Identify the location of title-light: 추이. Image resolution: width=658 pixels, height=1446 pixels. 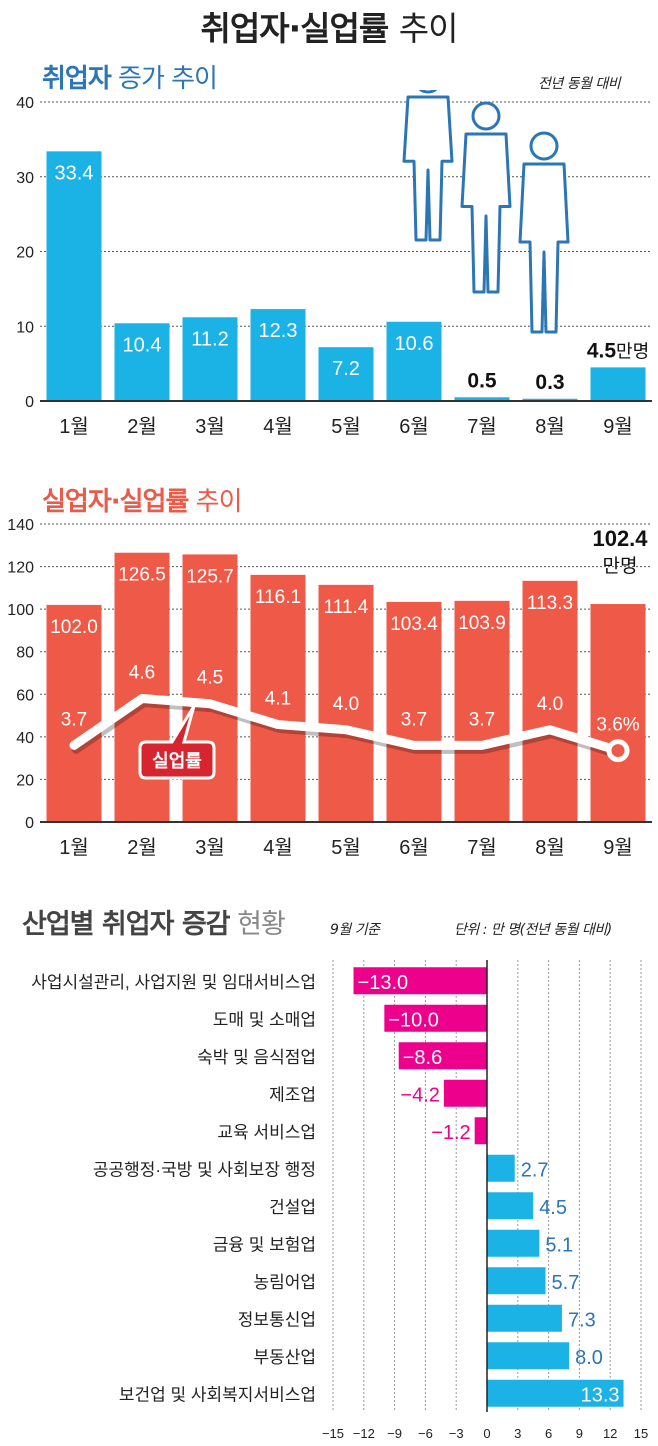
(428, 28).